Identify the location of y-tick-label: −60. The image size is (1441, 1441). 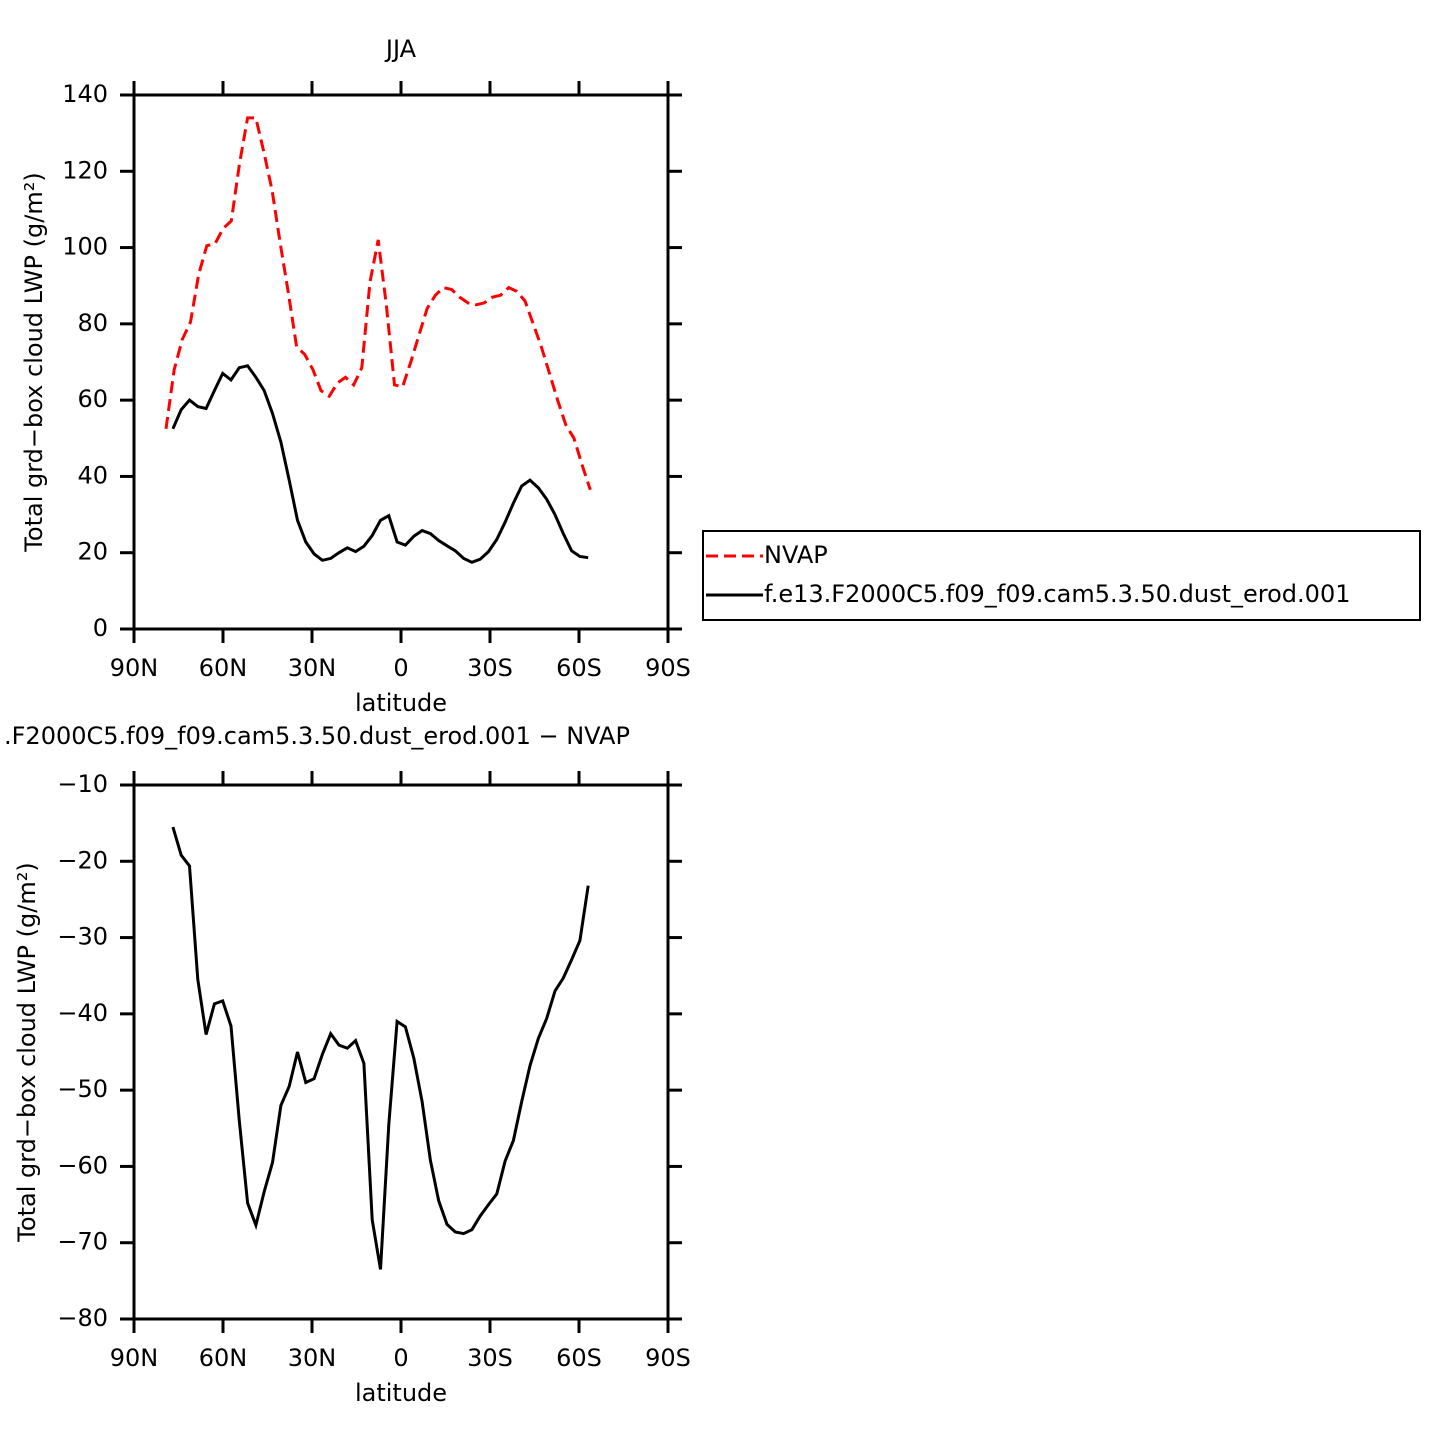
(82, 1165).